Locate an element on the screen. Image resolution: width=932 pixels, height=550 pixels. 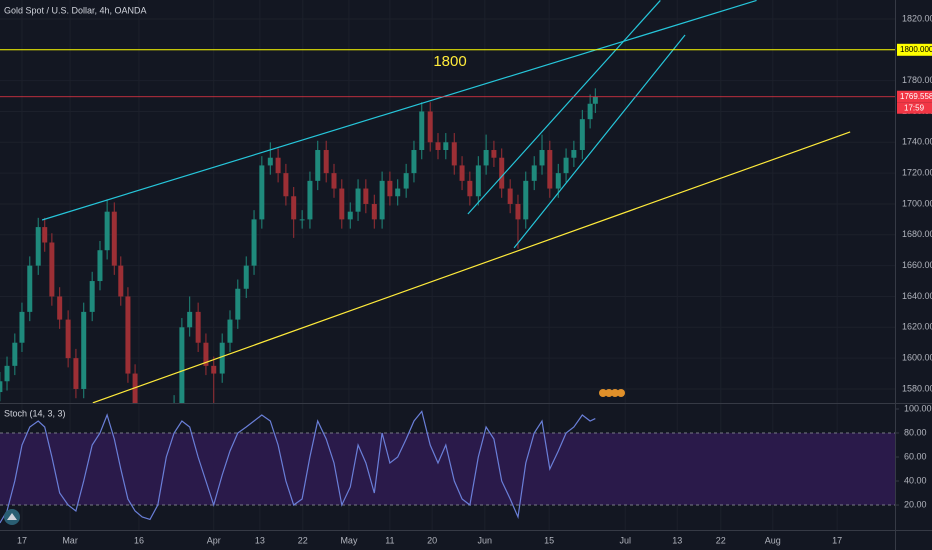
y-tick-label: 1620.000 is located at coordinates (917, 327).